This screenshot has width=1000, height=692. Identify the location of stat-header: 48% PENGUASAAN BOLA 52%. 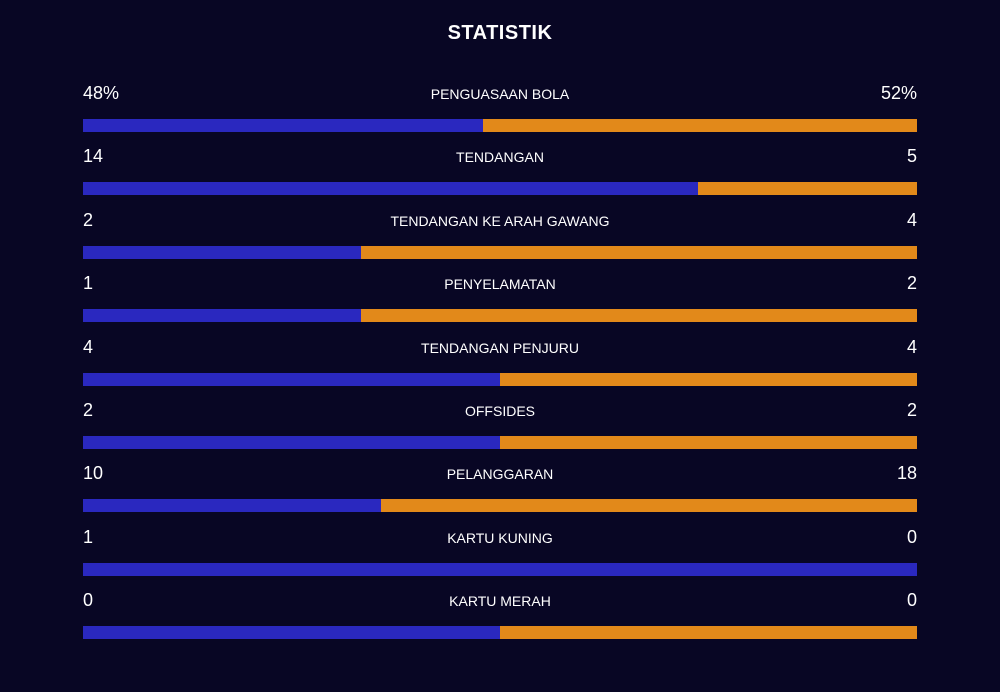
(500, 93).